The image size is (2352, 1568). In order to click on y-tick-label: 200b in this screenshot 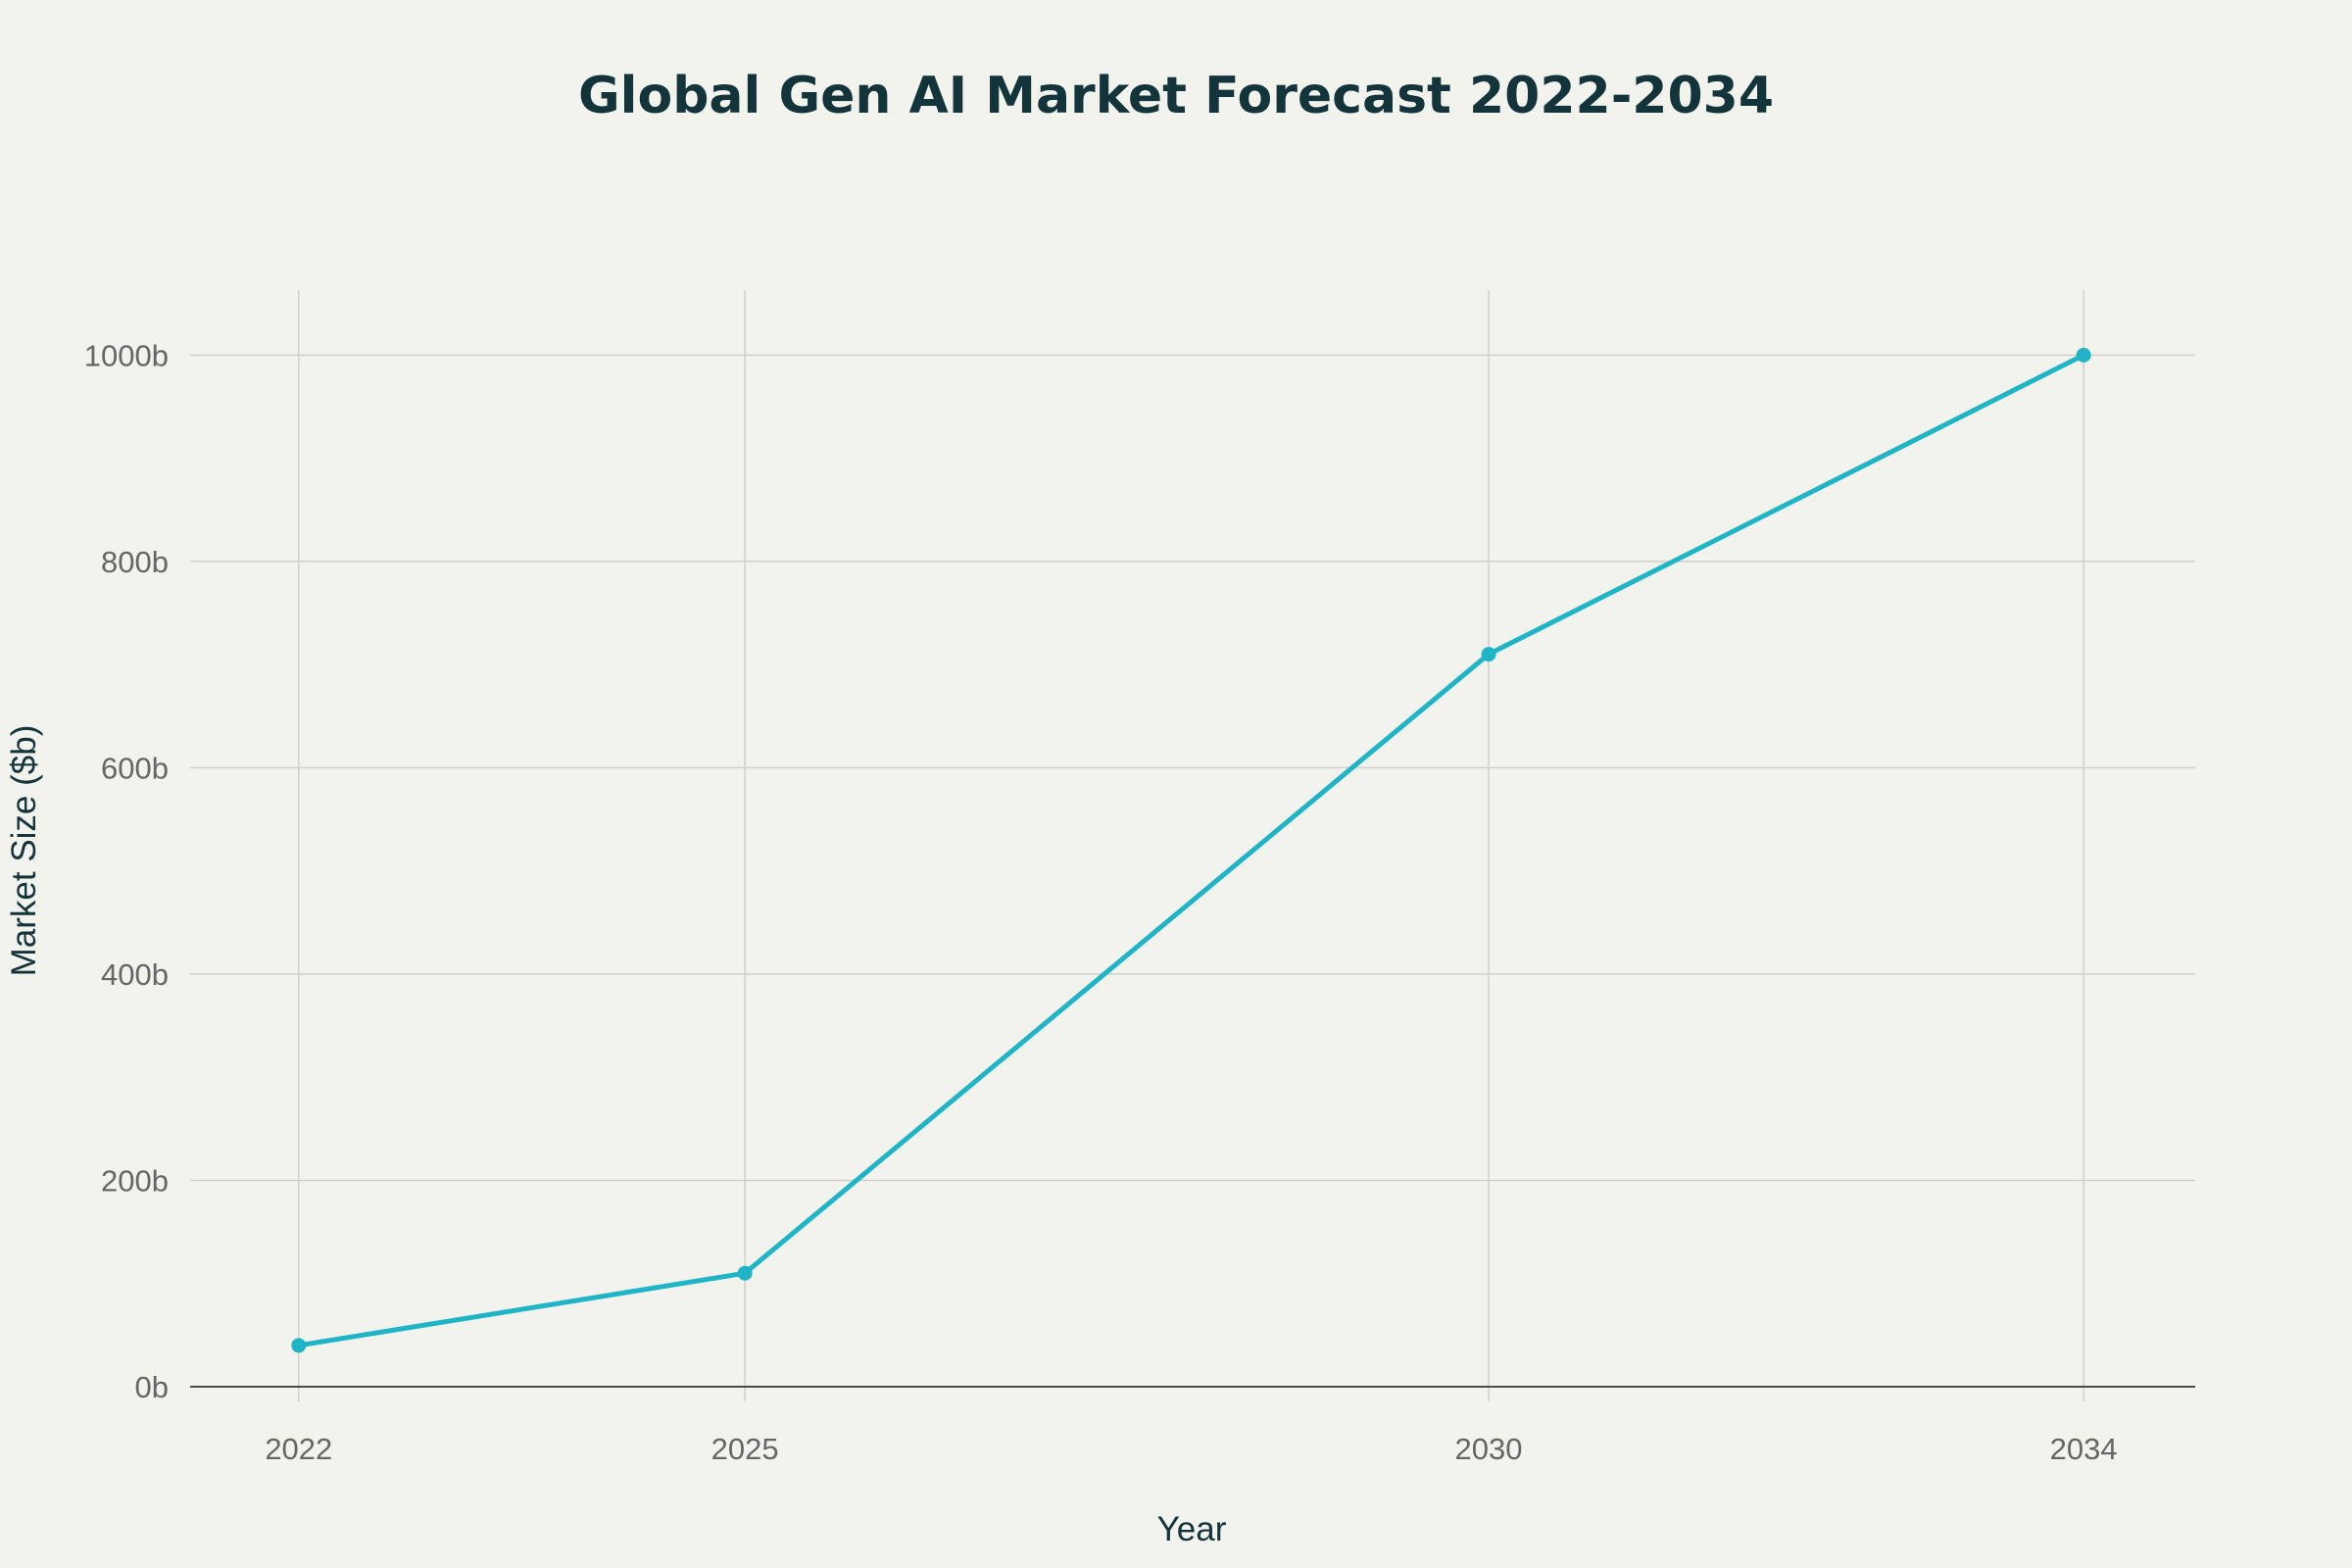, I will do `click(135, 1180)`.